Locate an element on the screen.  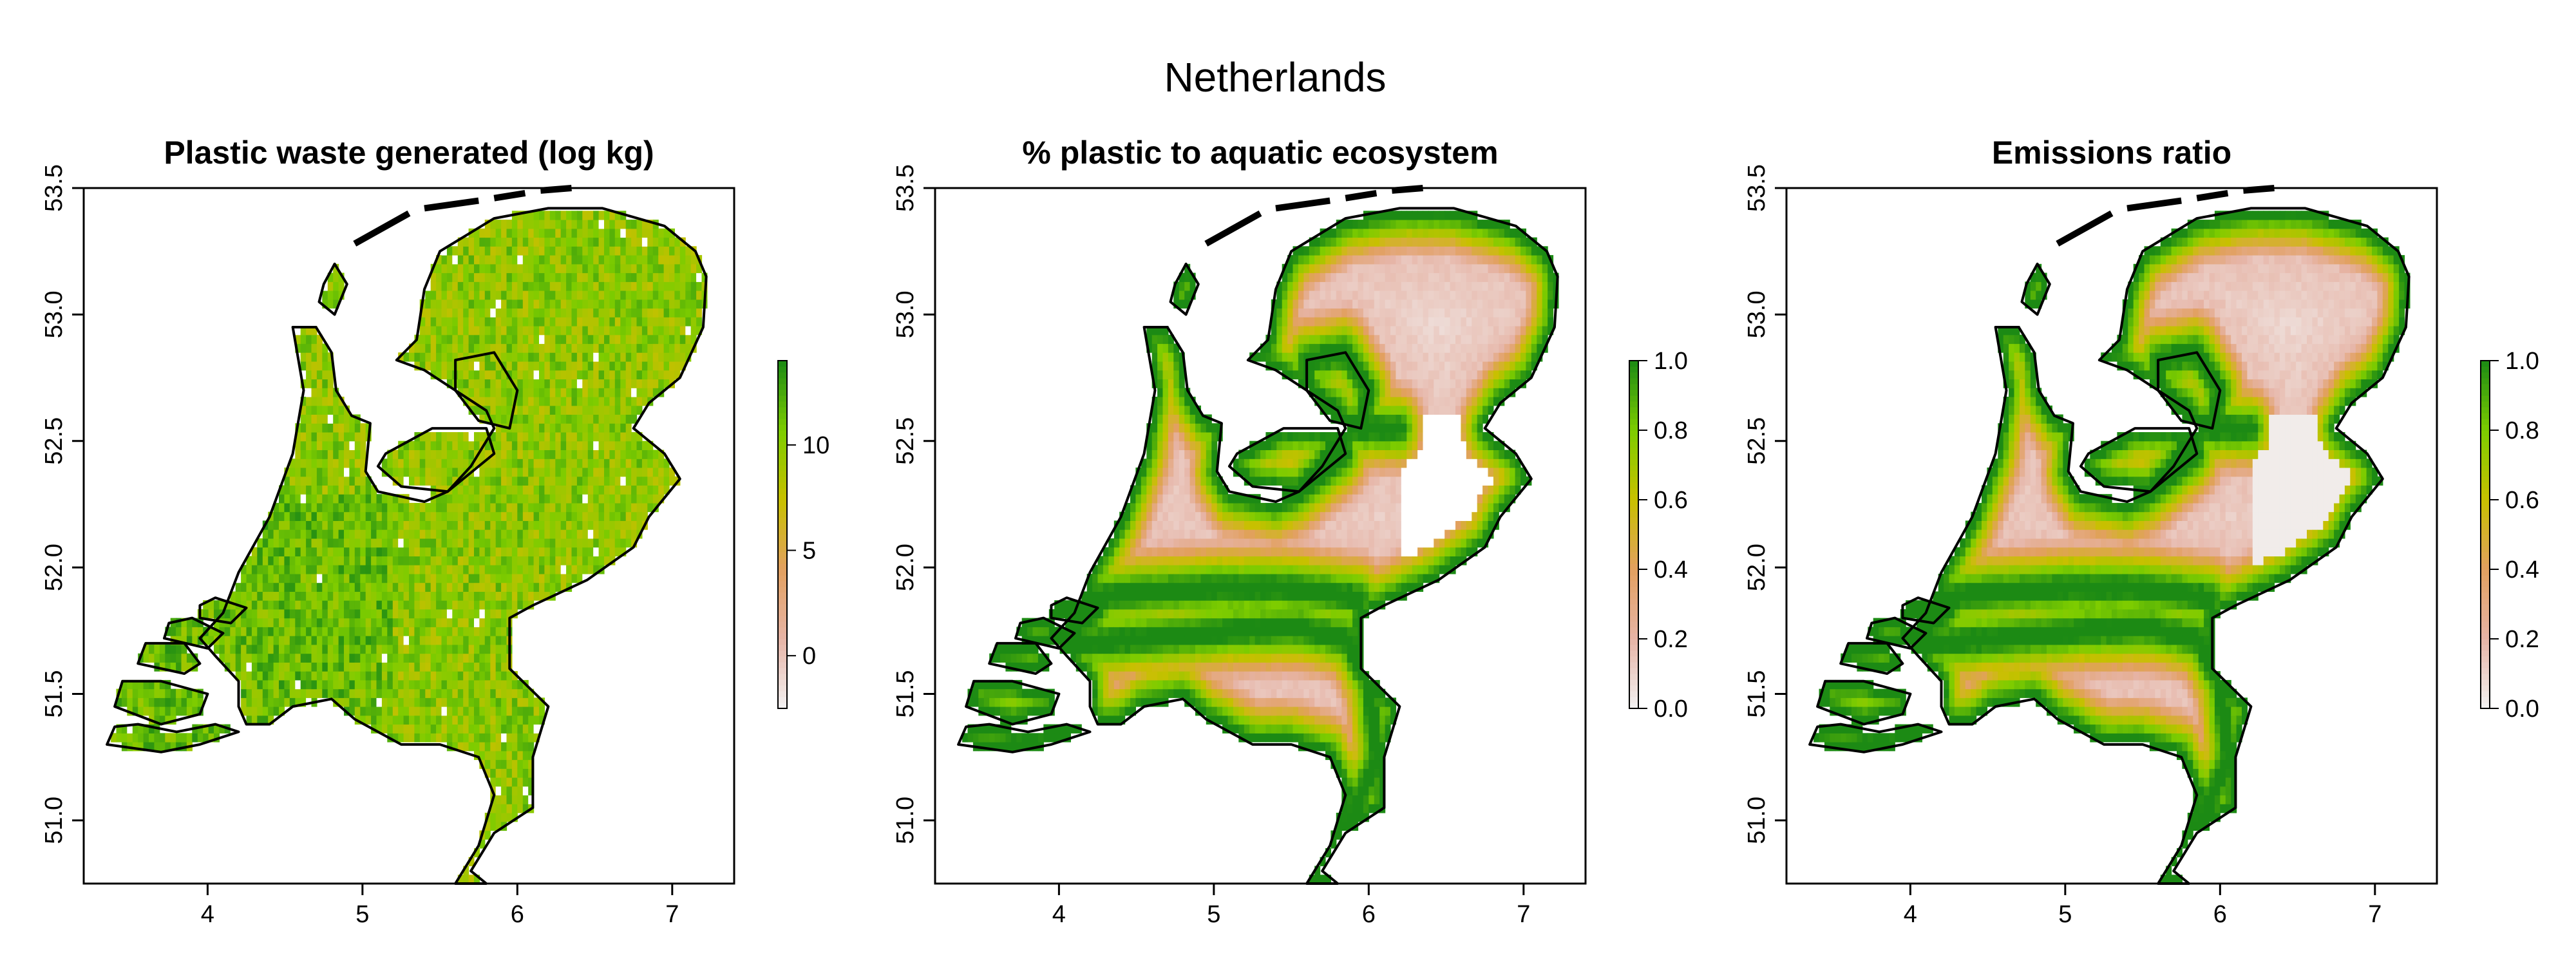
panel-title: % plastic to aquatic ecosystem is located at coordinates (1260, 153).